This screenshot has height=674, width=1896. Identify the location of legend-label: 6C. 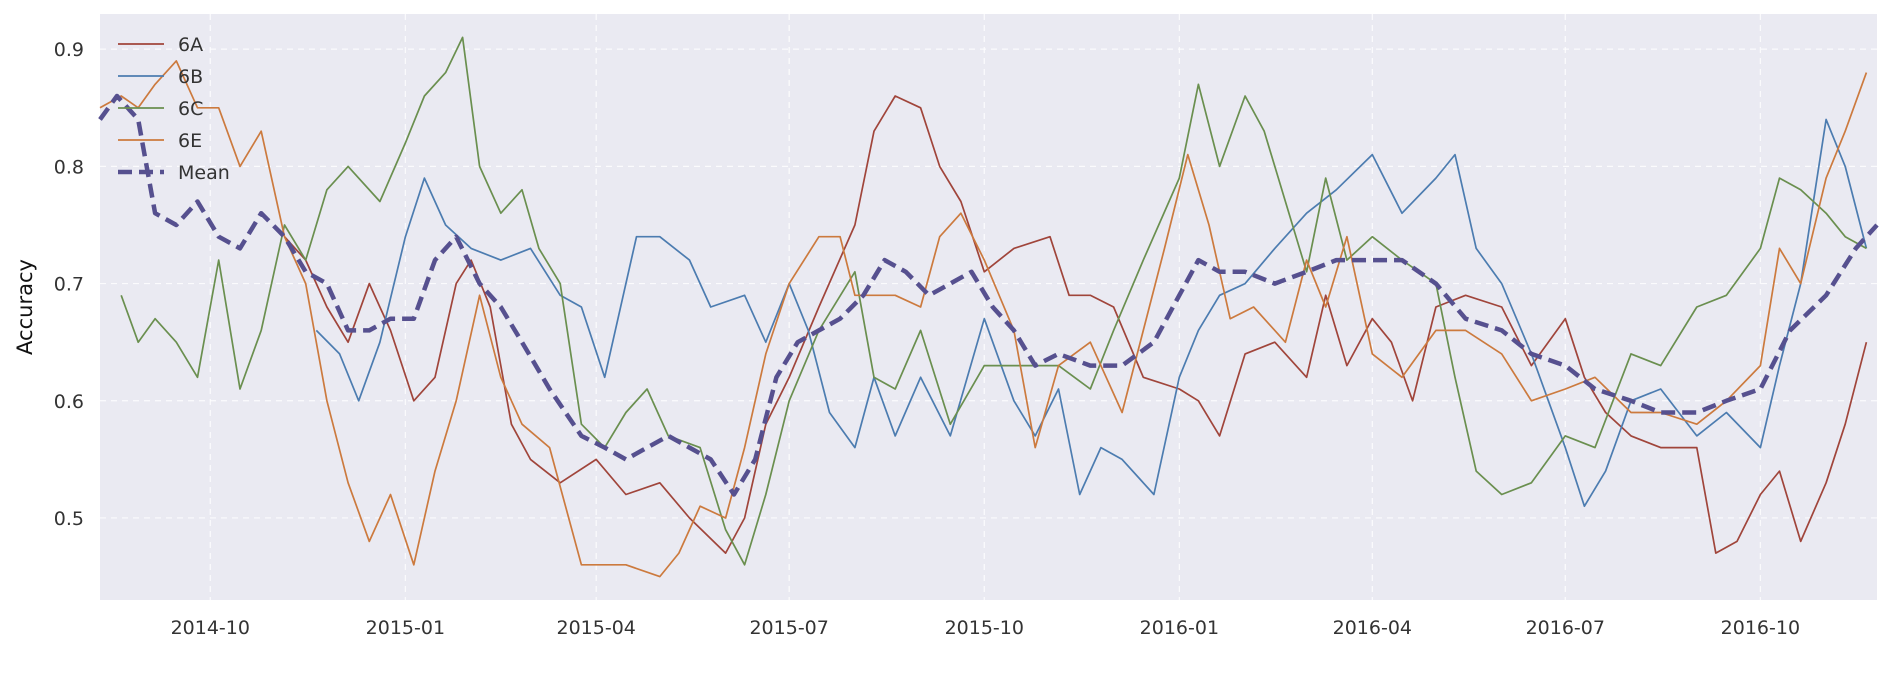
(190, 109).